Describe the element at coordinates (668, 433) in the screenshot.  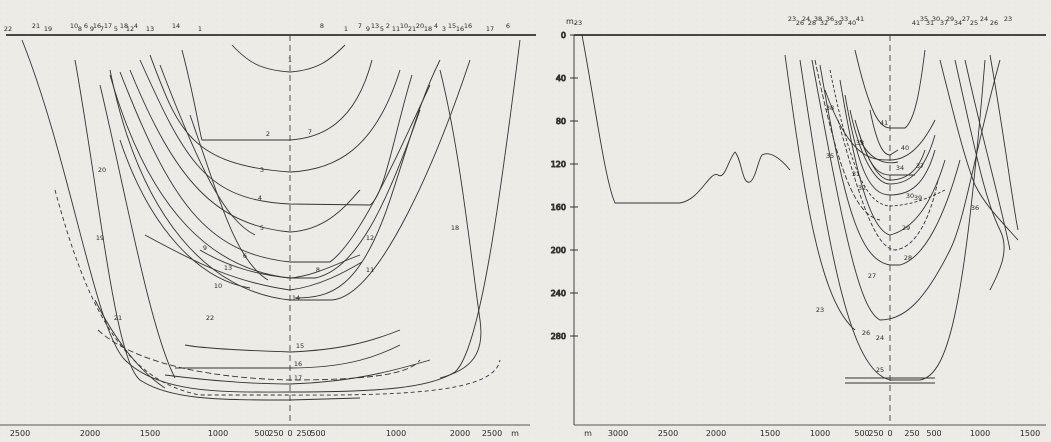
I see `right-x-tick: 2500` at that location.